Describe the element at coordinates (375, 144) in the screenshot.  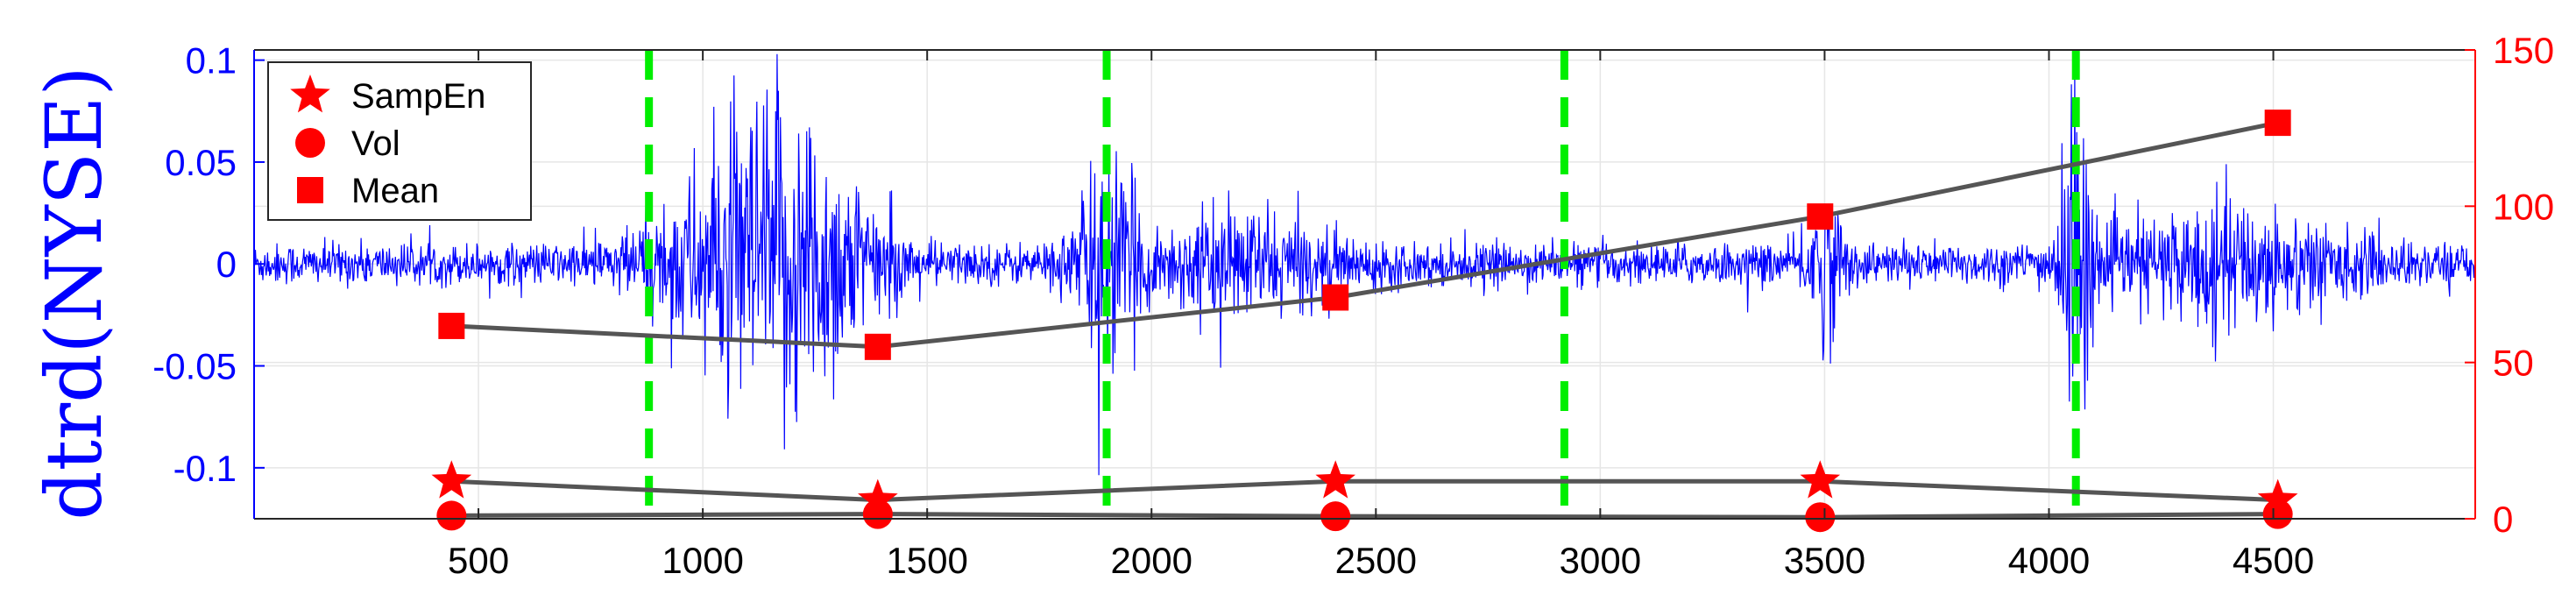
I see `legend-label: Vol` at that location.